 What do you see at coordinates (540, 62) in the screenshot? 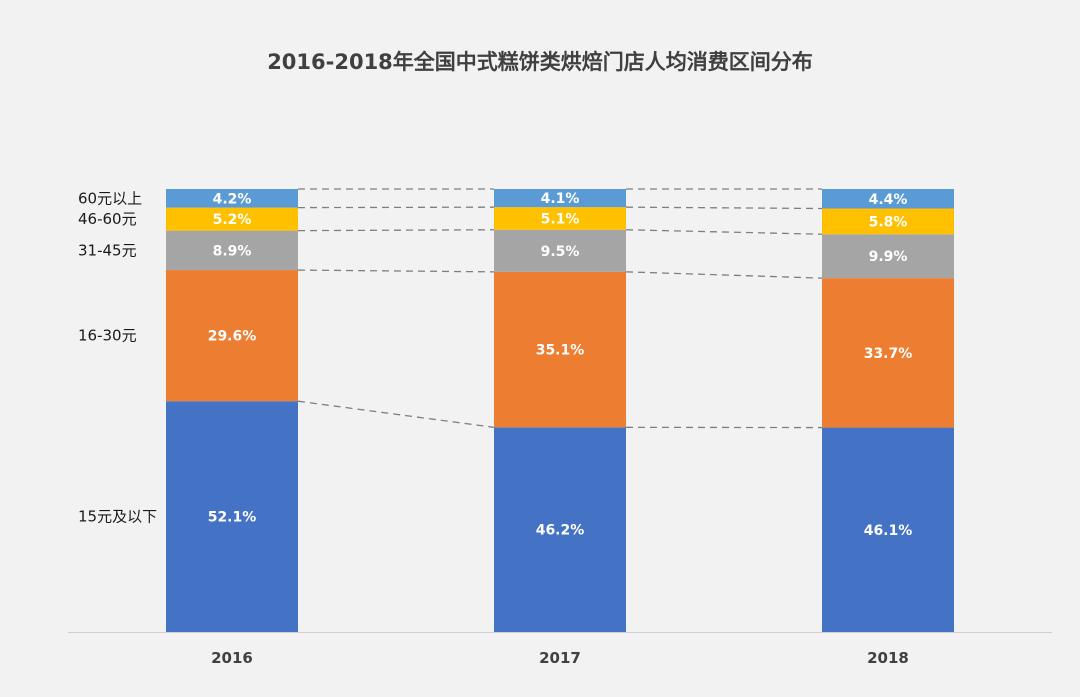
I see `chart-title: 2016-2018年全国中式糕饼类烘焙门店人均消费区间分布` at bounding box center [540, 62].